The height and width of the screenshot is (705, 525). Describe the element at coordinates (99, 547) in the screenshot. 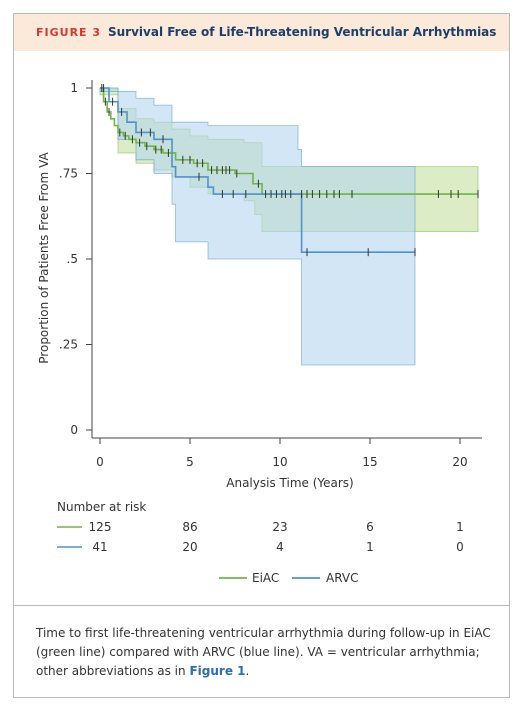

I see `risk-value: 41` at that location.